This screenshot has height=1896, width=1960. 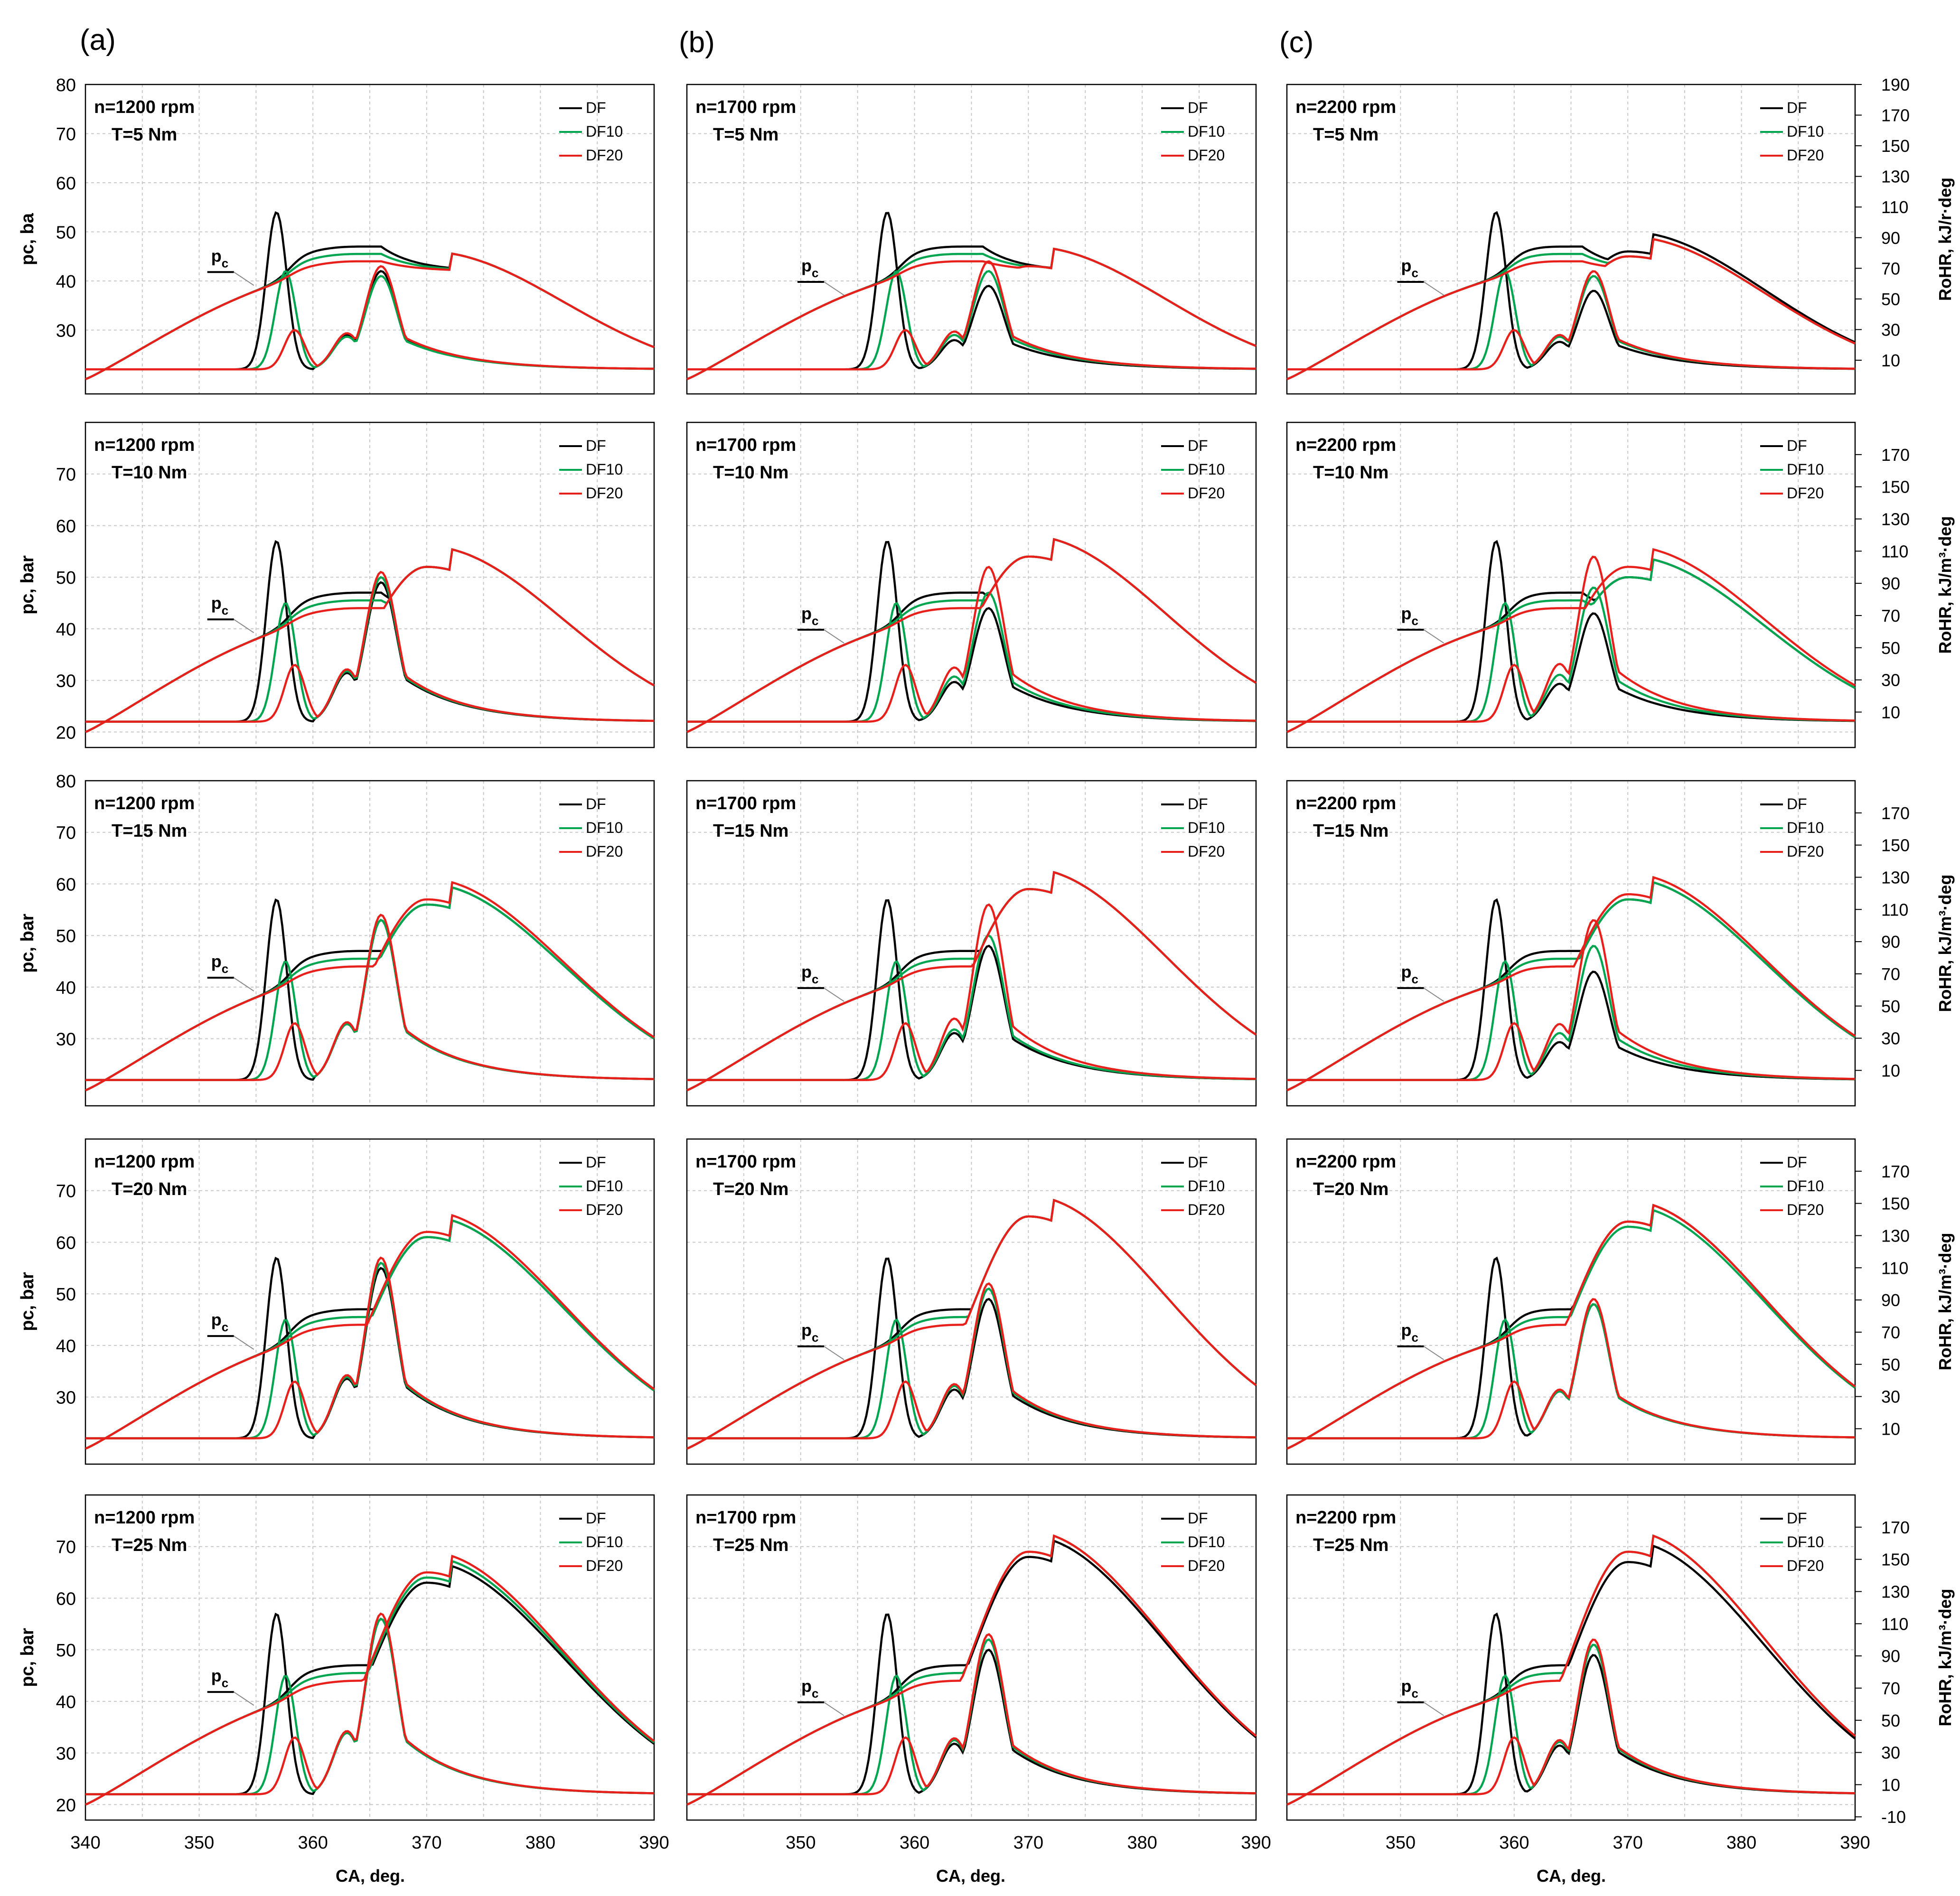 What do you see at coordinates (1890, 712) in the screenshot?
I see `y-right-tick-label: 10` at bounding box center [1890, 712].